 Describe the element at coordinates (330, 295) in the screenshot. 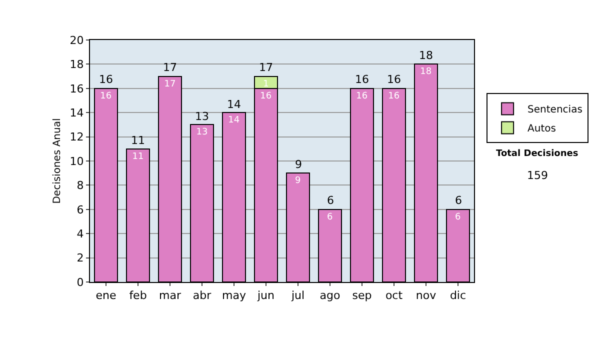

I see `x-tick-label: ago` at that location.